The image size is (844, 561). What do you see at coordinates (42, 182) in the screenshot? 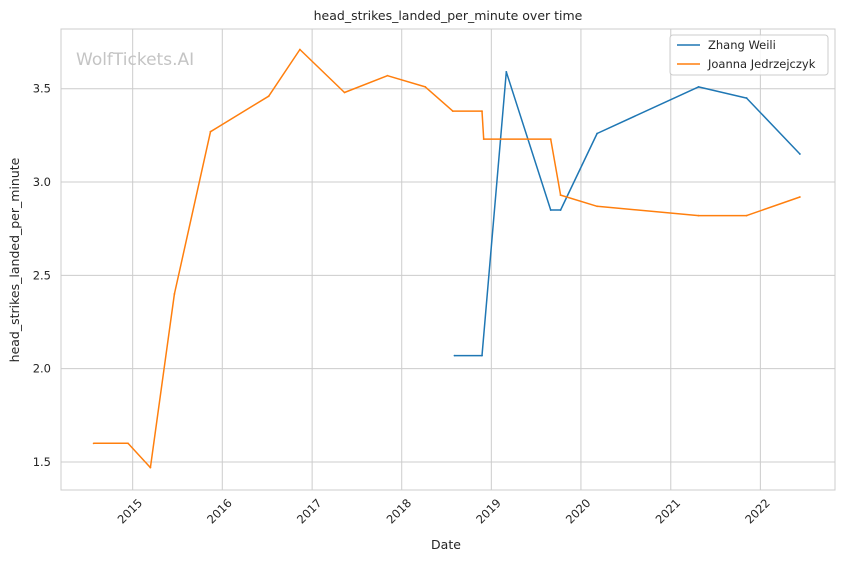
I see `y-tick-label: 3.0` at bounding box center [42, 182].